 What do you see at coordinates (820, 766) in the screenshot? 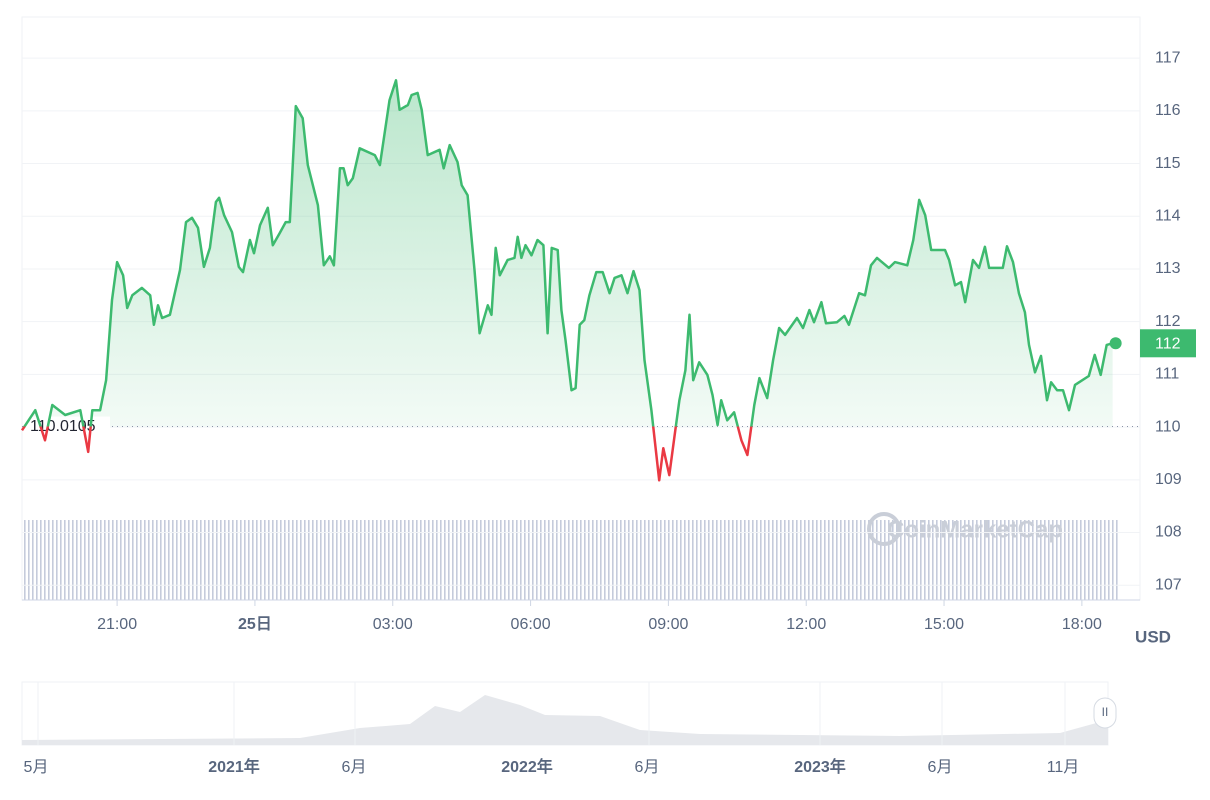
I see `navigator-label: 2023年` at bounding box center [820, 766].